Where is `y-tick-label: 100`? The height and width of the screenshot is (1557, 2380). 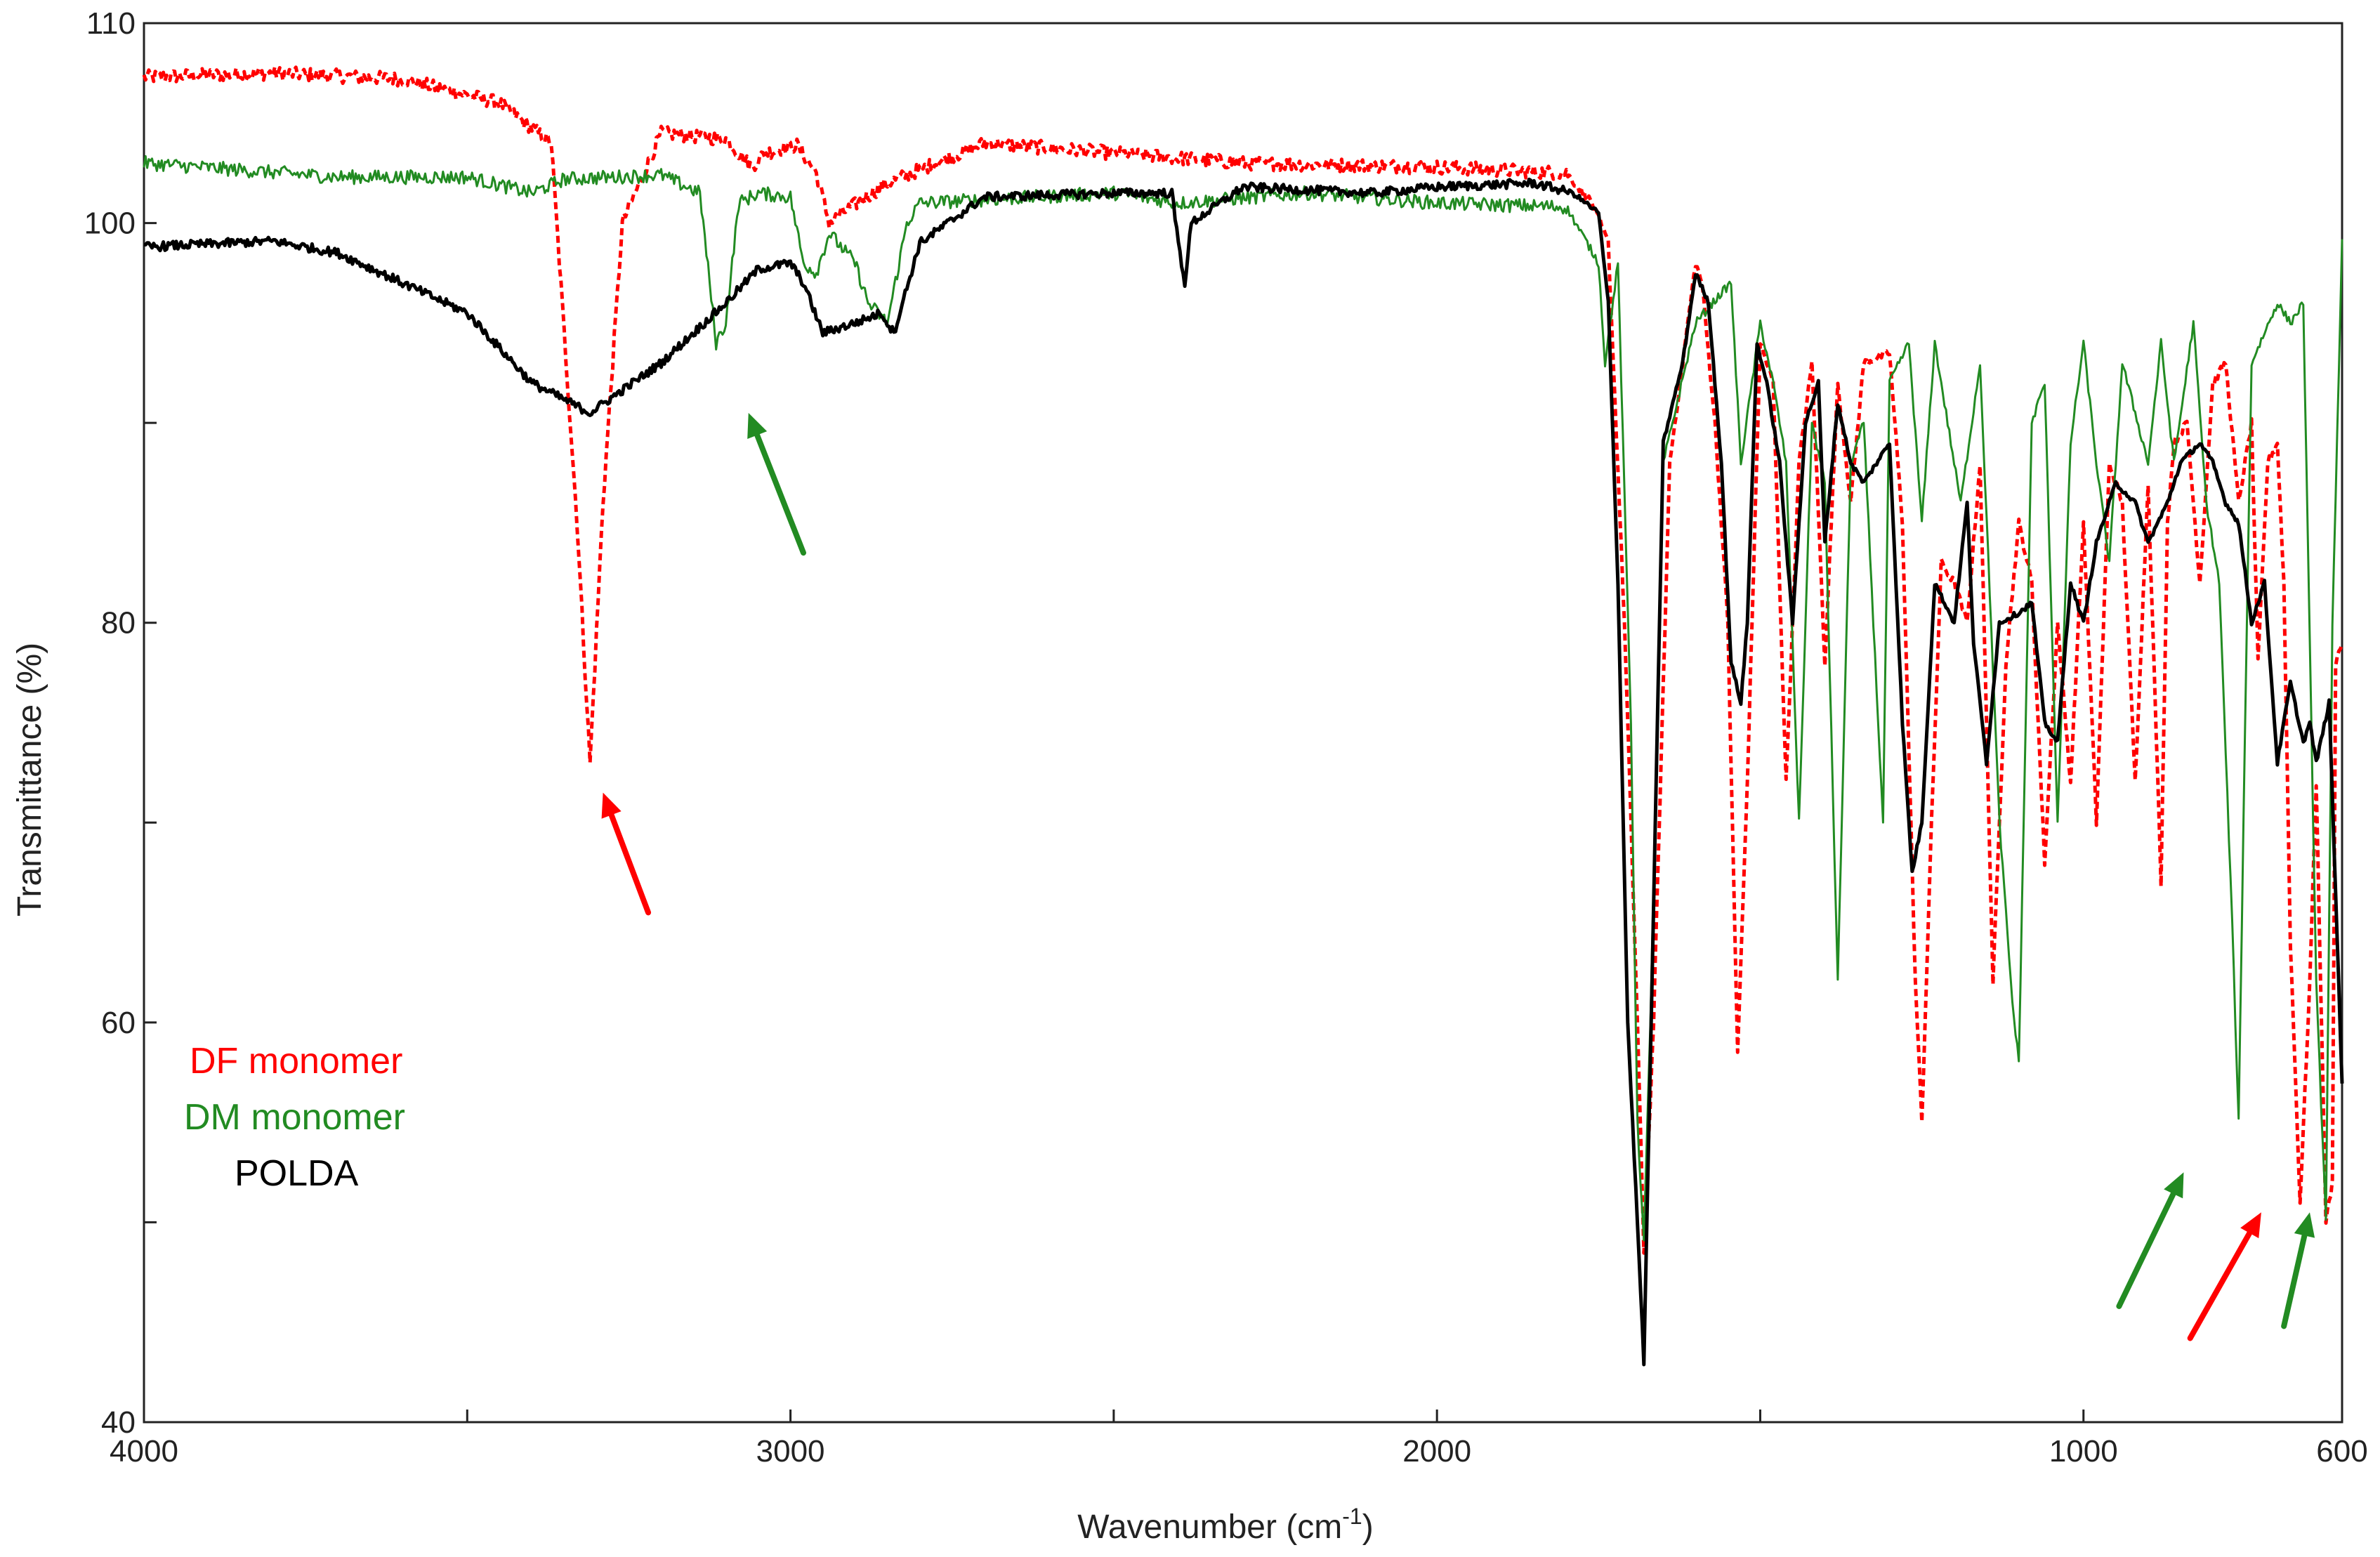
y-tick-label: 100 is located at coordinates (110, 224).